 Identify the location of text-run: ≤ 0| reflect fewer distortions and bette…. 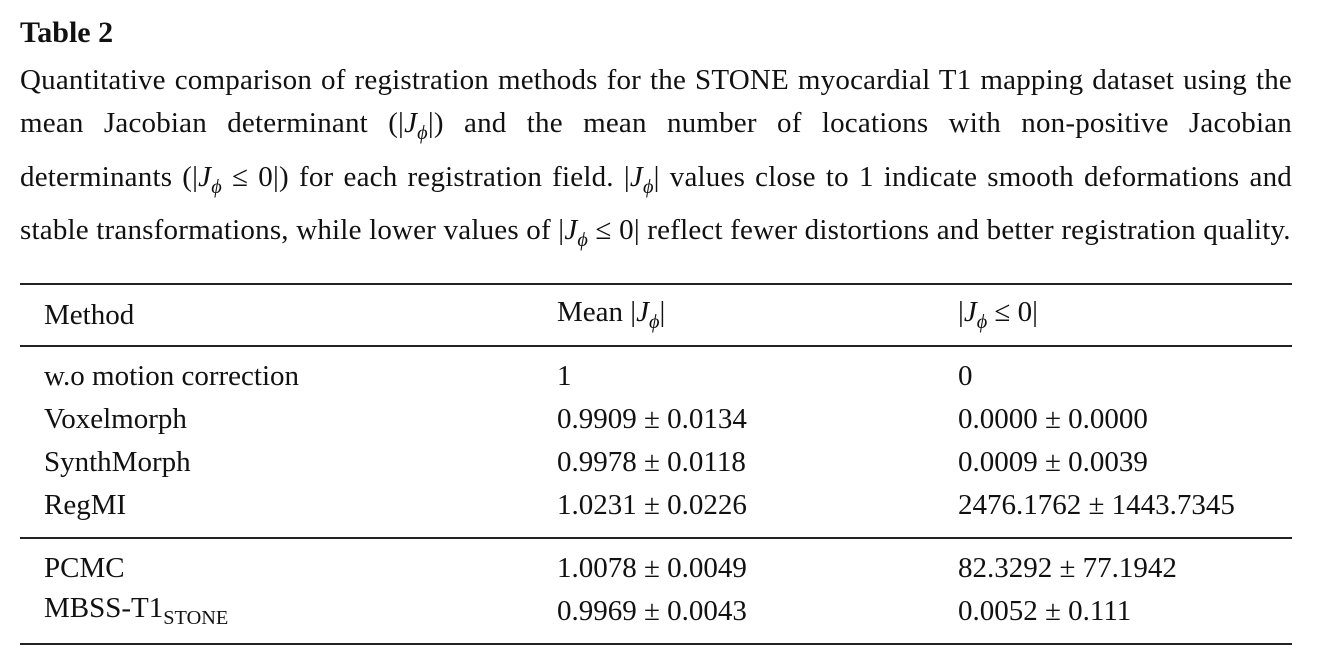
(939, 230).